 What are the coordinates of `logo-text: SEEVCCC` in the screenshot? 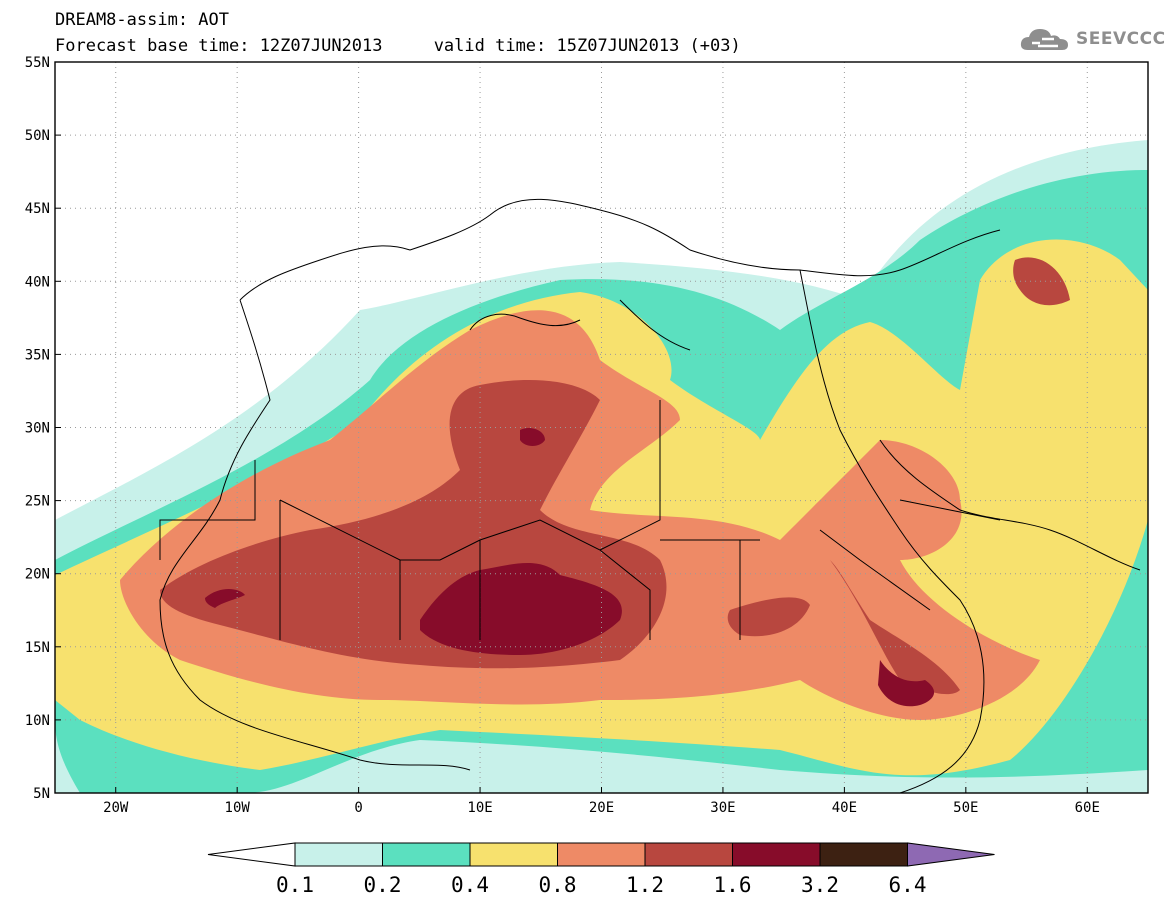 It's located at (1120, 39).